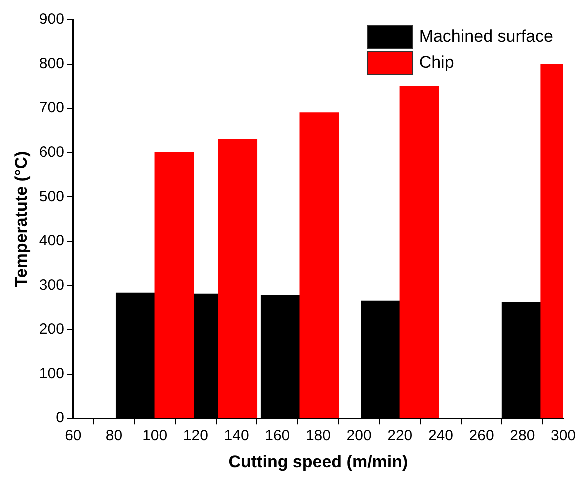 This screenshot has height=485, width=587. Describe the element at coordinates (51, 19) in the screenshot. I see `y-tick-label: 900` at that location.